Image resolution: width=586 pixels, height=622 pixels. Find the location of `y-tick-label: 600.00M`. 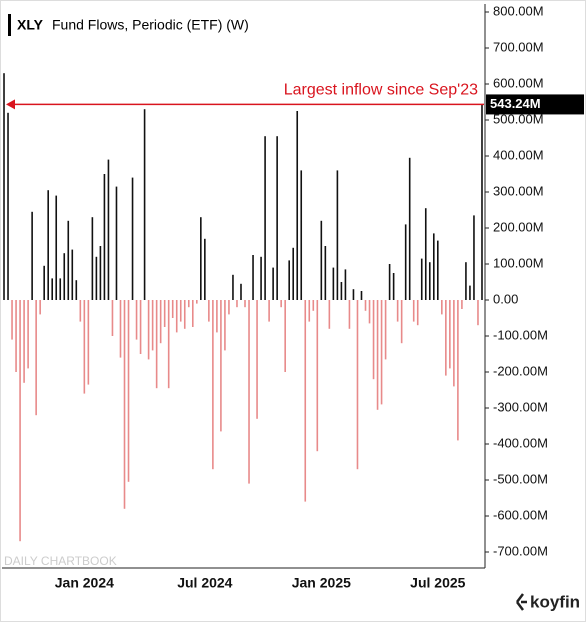

y-tick-label: 600.00M is located at coordinates (518, 82).